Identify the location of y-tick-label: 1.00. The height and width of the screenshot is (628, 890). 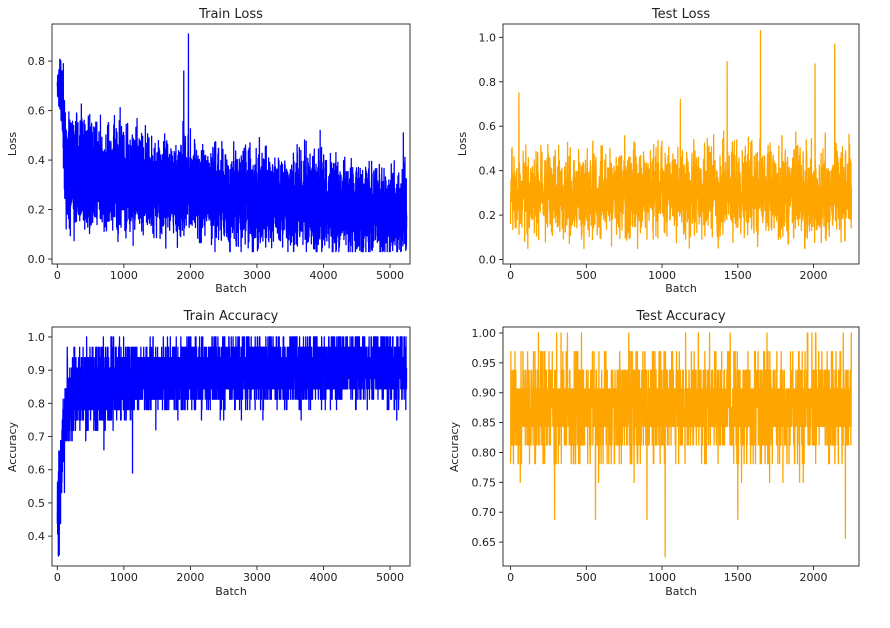
(484, 333).